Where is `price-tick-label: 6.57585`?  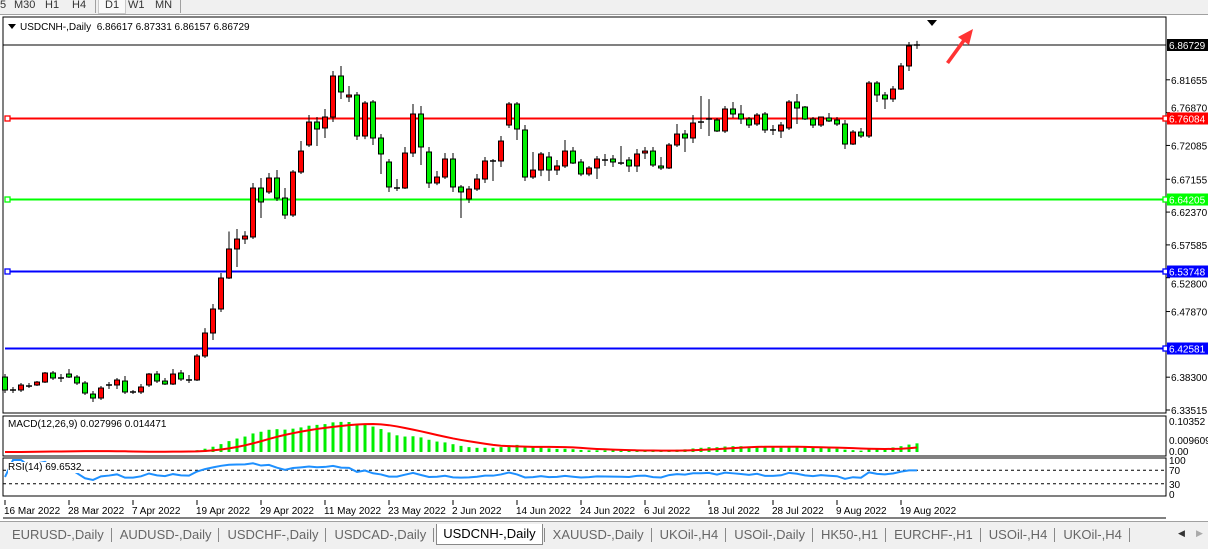 price-tick-label: 6.57585 is located at coordinates (1189, 246).